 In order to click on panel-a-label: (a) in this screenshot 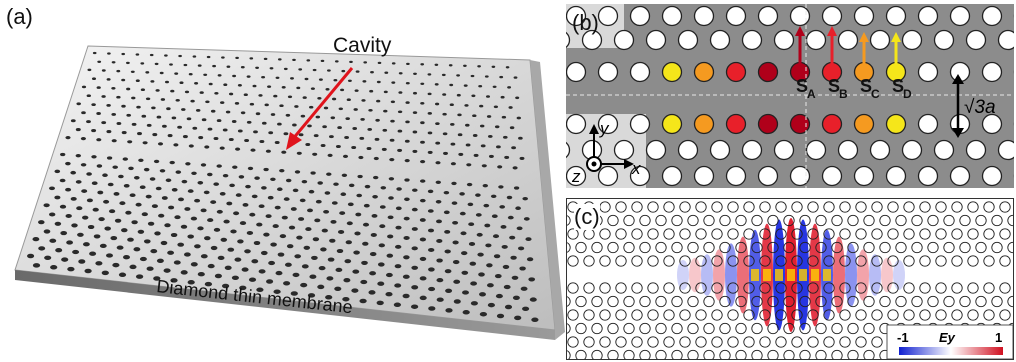, I will do `click(19, 16)`.